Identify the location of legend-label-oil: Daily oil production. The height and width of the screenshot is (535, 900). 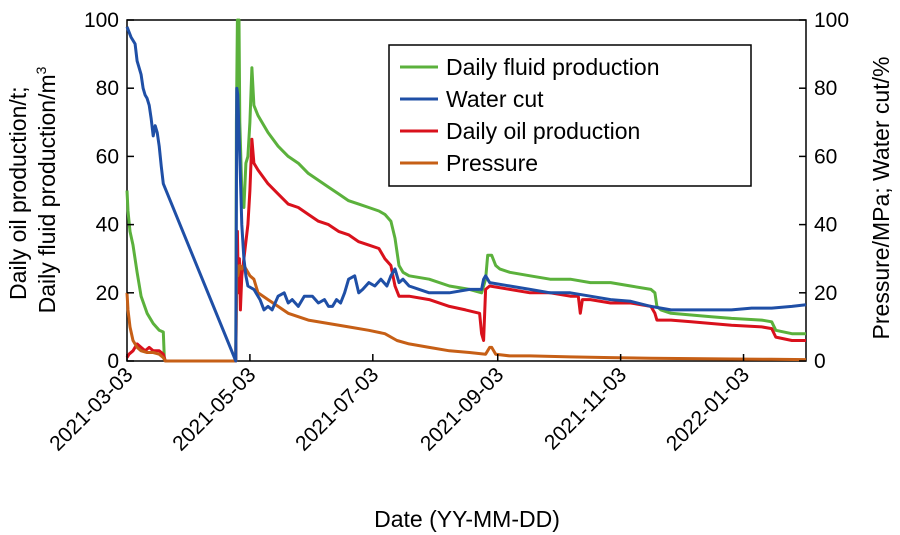
(543, 131).